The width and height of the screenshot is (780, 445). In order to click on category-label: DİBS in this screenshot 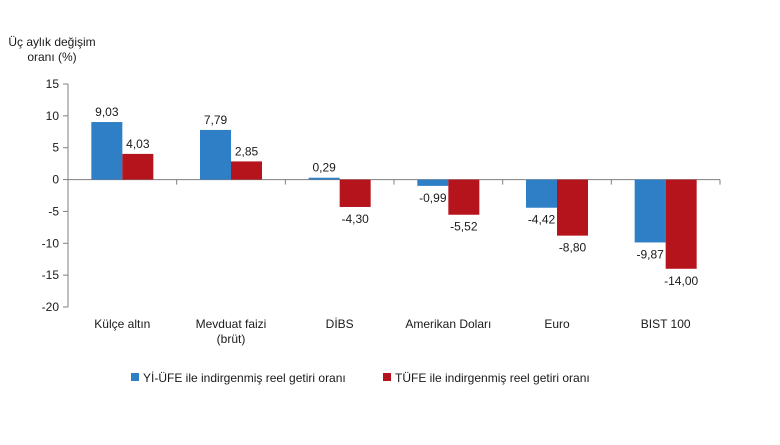, I will do `click(340, 324)`.